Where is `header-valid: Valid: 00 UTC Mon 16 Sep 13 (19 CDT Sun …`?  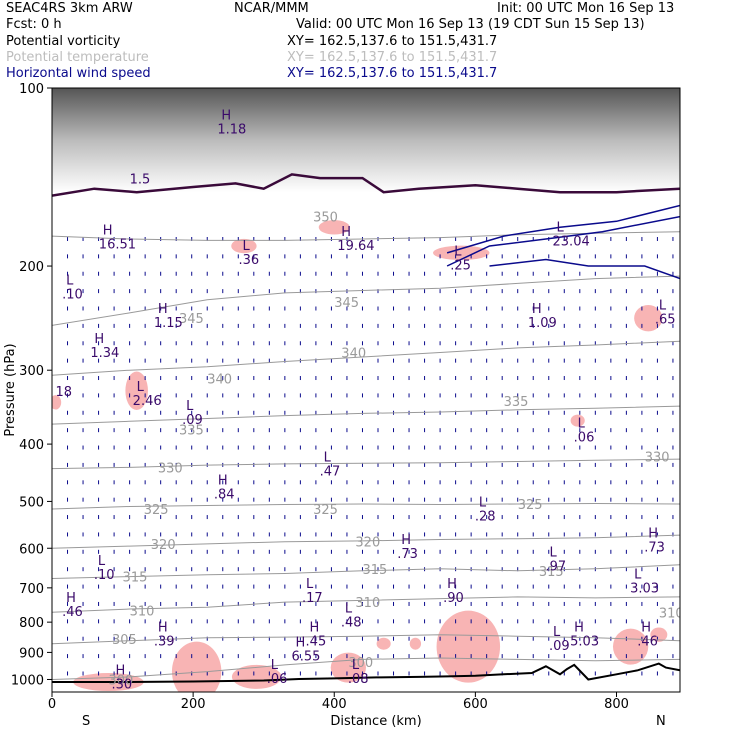
header-valid: Valid: 00 UTC Mon 16 Sep 13 (19 CDT Sun … is located at coordinates (470, 24).